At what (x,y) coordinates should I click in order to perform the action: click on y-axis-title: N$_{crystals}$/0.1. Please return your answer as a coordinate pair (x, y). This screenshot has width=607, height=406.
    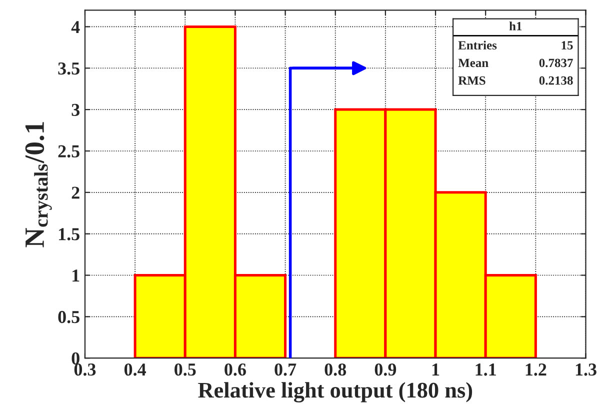
    Looking at the image, I should click on (38, 185).